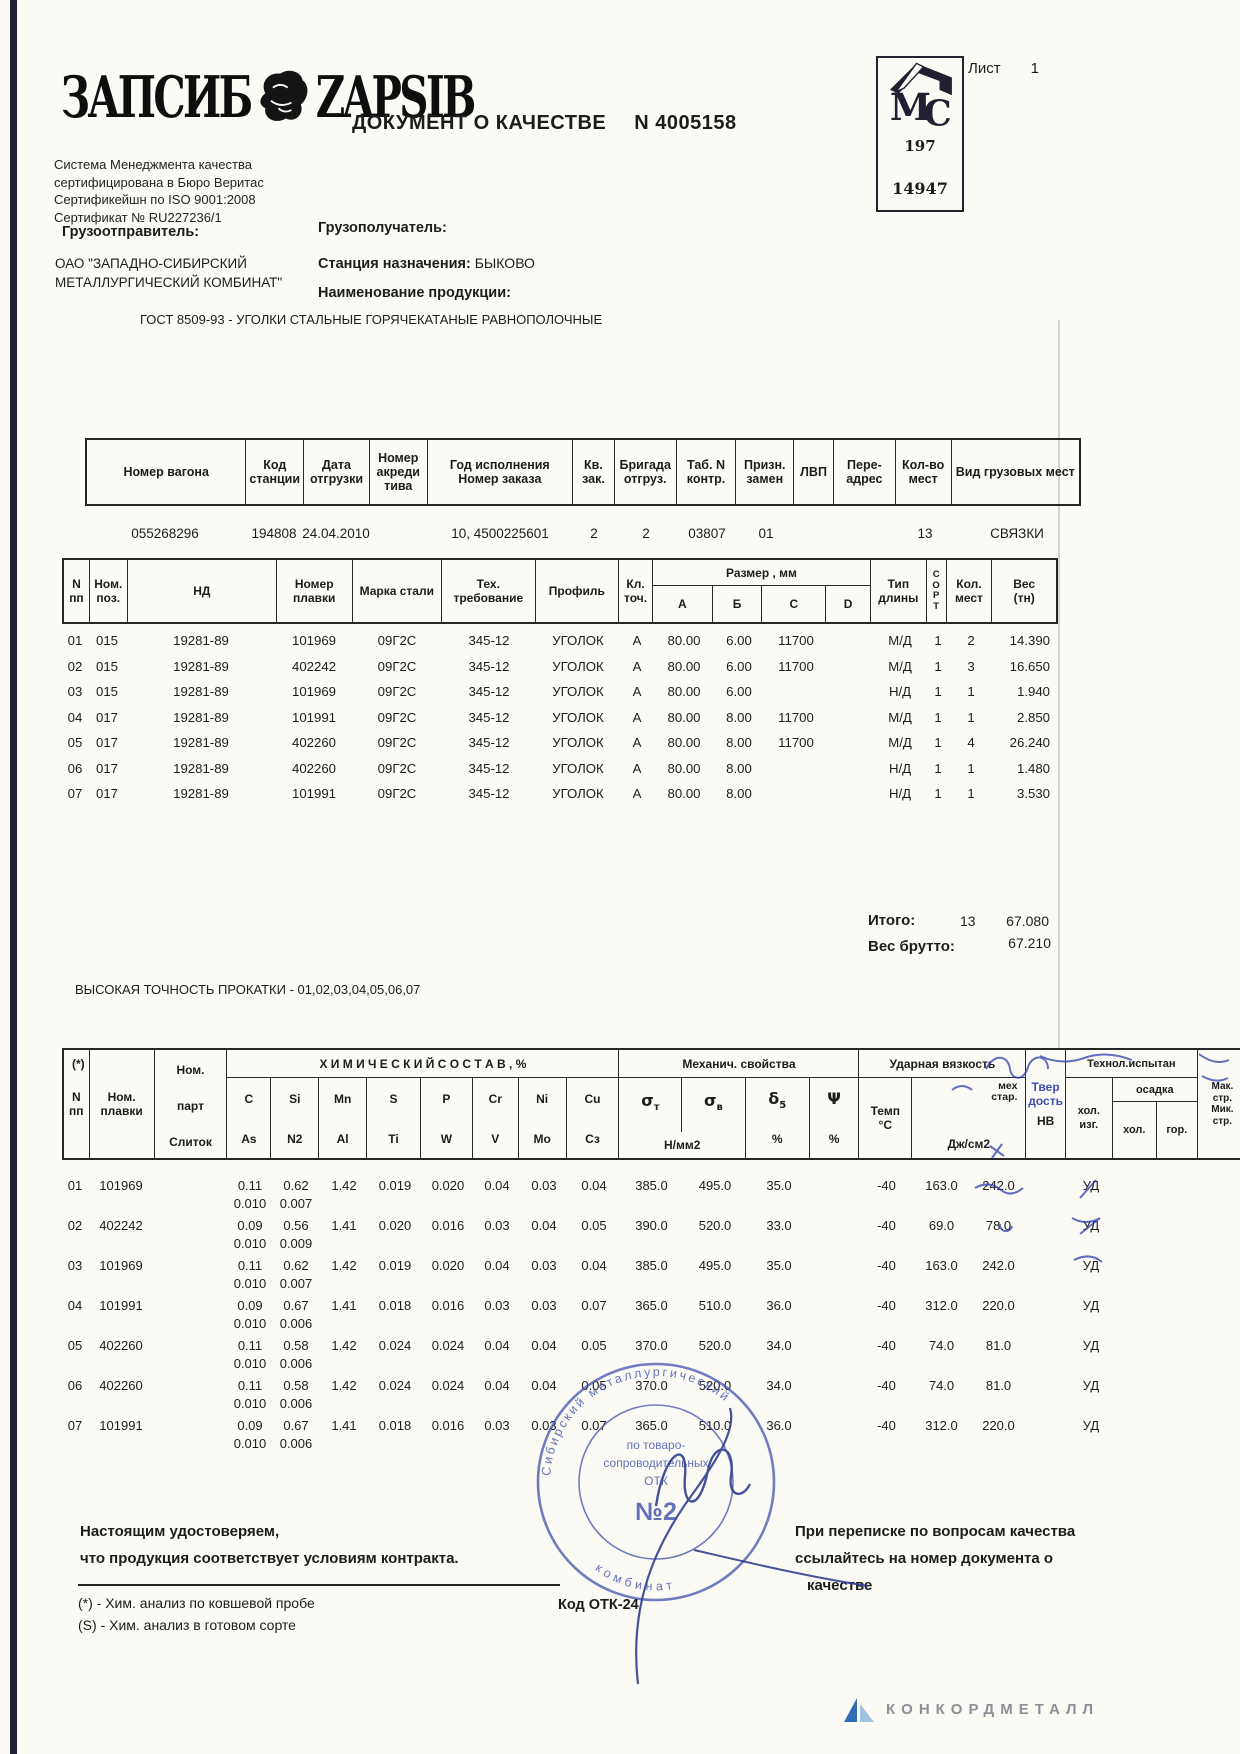 The height and width of the screenshot is (1754, 1240). I want to click on col-osadka-hot: гор., so click(1177, 1130).